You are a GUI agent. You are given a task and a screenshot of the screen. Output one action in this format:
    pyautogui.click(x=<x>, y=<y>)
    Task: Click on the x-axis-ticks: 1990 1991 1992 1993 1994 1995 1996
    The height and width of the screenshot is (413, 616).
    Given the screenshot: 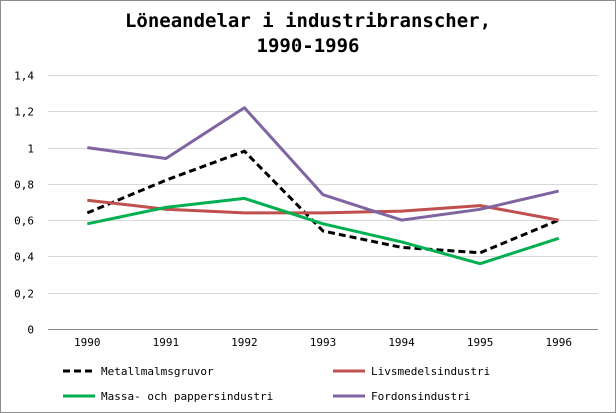 What is the action you would take?
    pyautogui.click(x=323, y=342)
    